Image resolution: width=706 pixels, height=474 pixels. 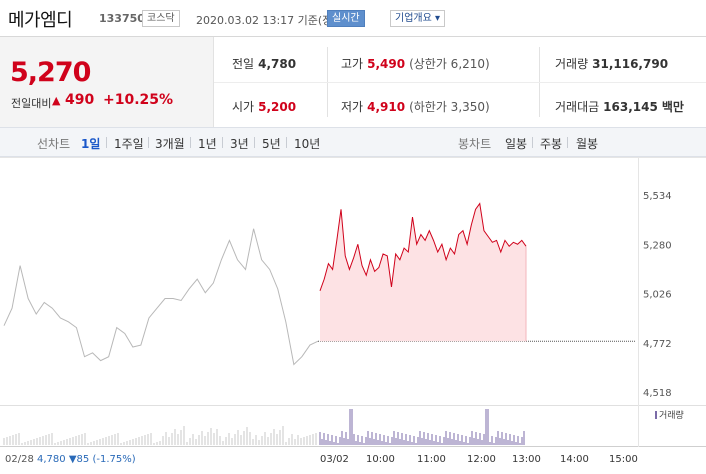 I want to click on line-chart-label: 선차트, so click(x=54, y=144).